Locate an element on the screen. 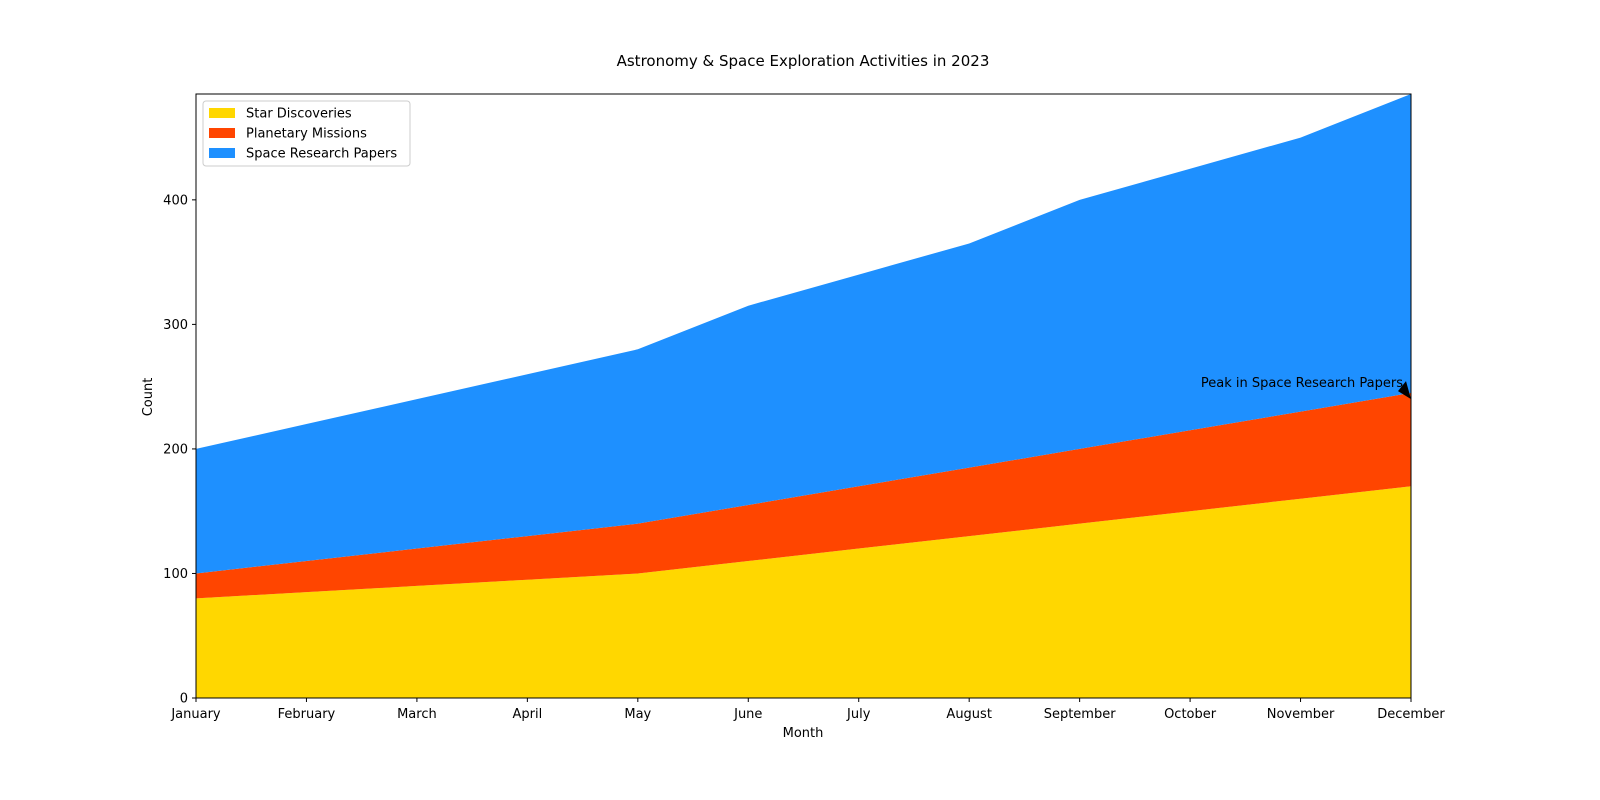 Image resolution: width=1600 pixels, height=800 pixels. legend-swatch-space-research-papers is located at coordinates (222, 153).